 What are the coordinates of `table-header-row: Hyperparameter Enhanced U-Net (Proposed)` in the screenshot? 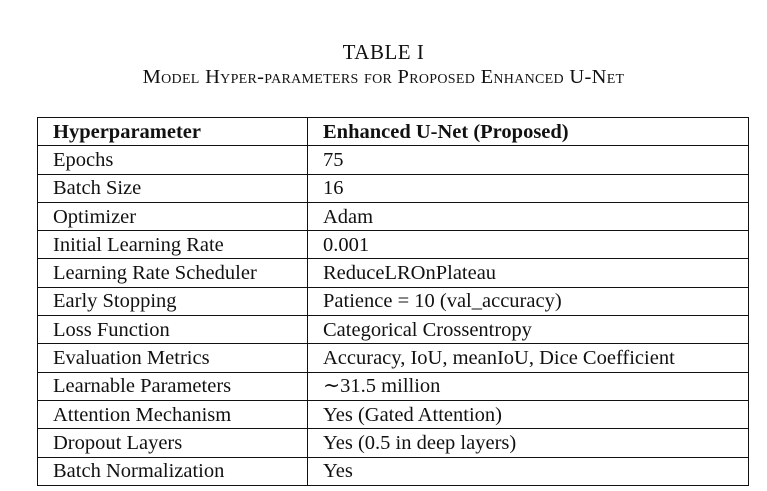 It's located at (393, 131).